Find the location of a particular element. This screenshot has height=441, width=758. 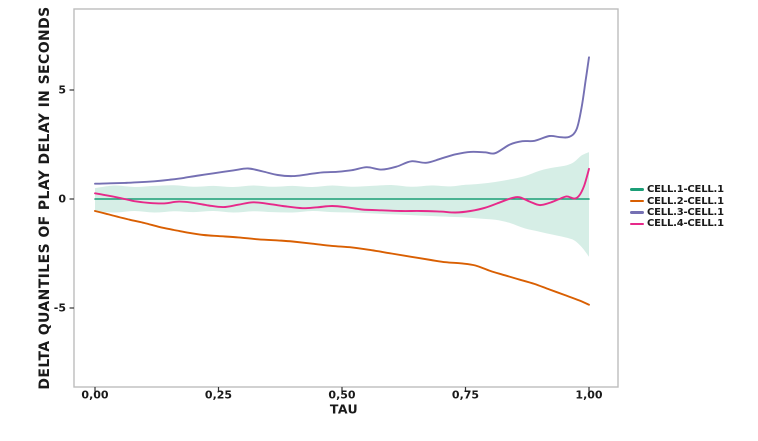

y-tick-label: 5 is located at coordinates (62, 90).